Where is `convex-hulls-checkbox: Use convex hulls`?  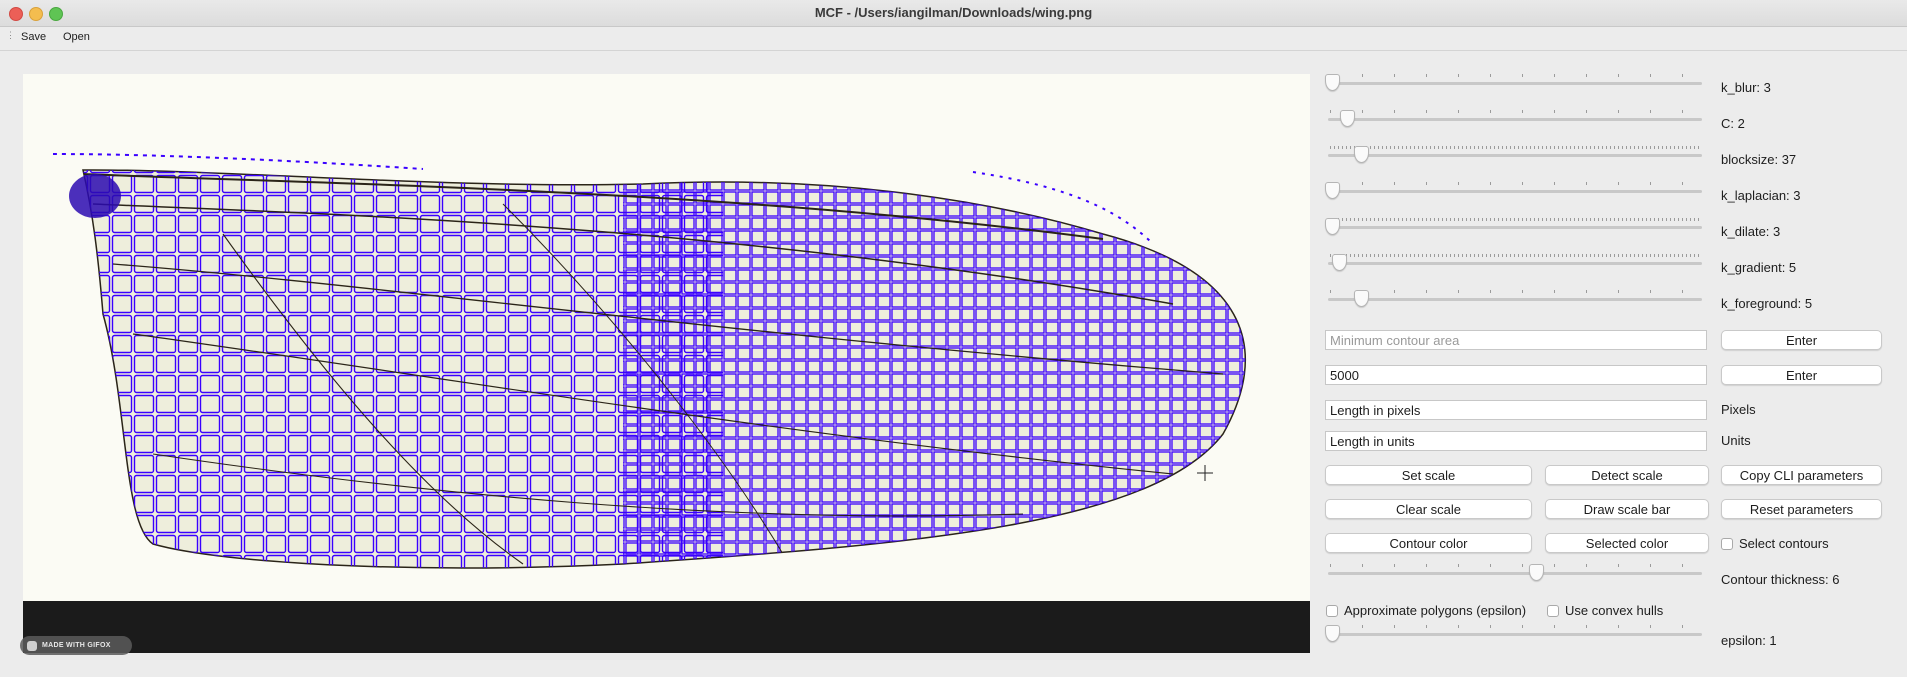
convex-hulls-checkbox: Use convex hulls is located at coordinates (1605, 610).